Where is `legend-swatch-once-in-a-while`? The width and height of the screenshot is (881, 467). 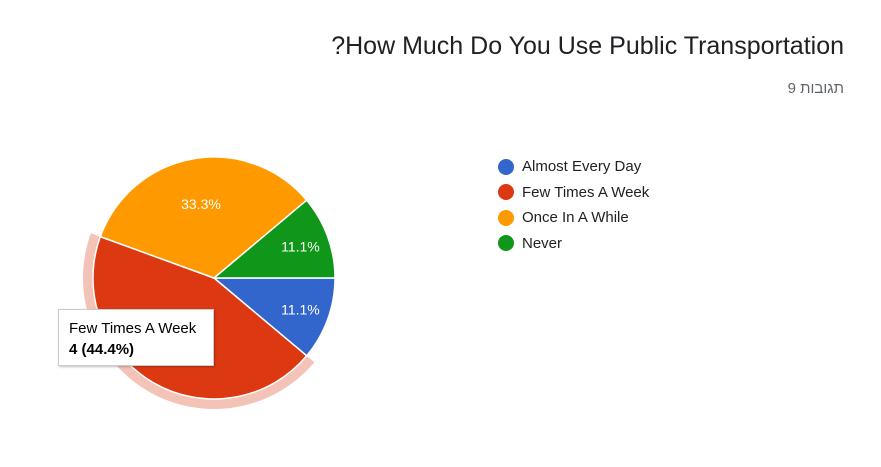
legend-swatch-once-in-a-while is located at coordinates (506, 217).